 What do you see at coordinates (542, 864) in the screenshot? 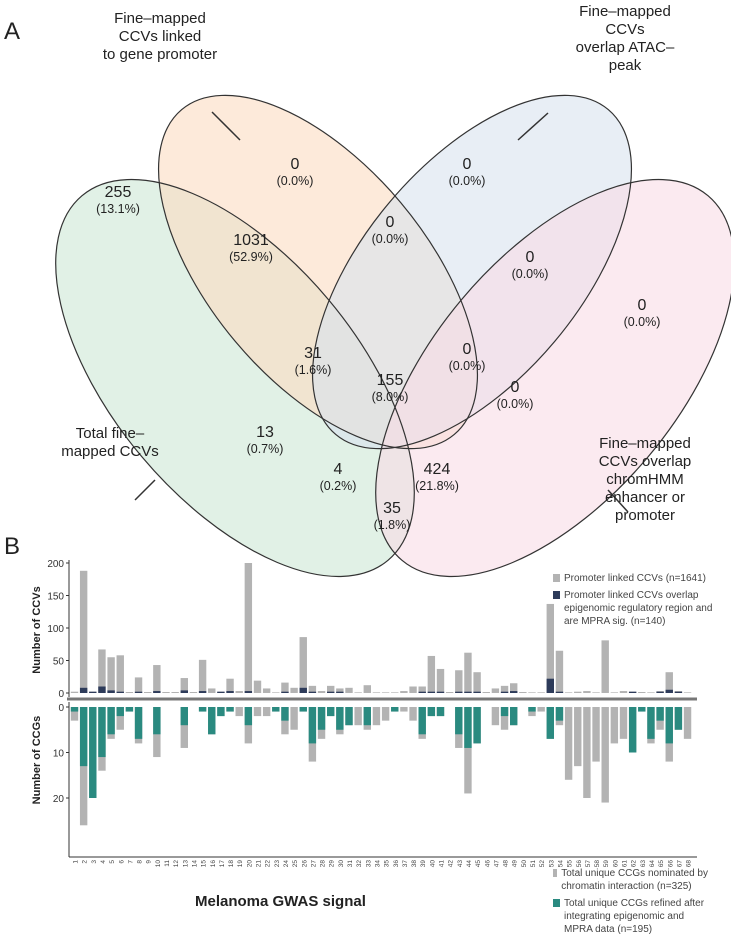
I see `x-tick-label: 52` at bounding box center [542, 864].